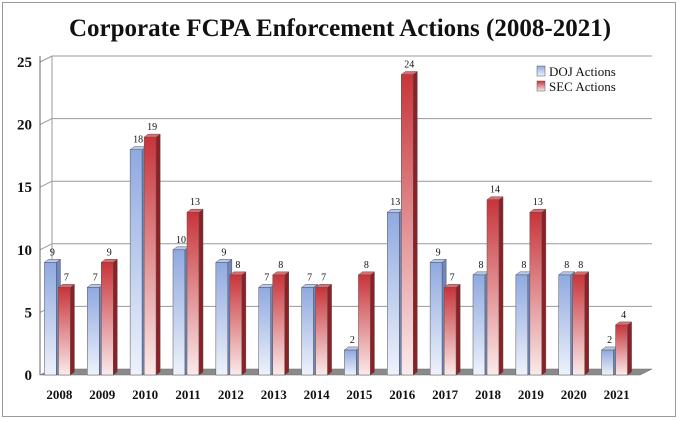 Image resolution: width=680 pixels, height=421 pixels. What do you see at coordinates (187, 394) in the screenshot?
I see `x-tick-label: 2011` at bounding box center [187, 394].